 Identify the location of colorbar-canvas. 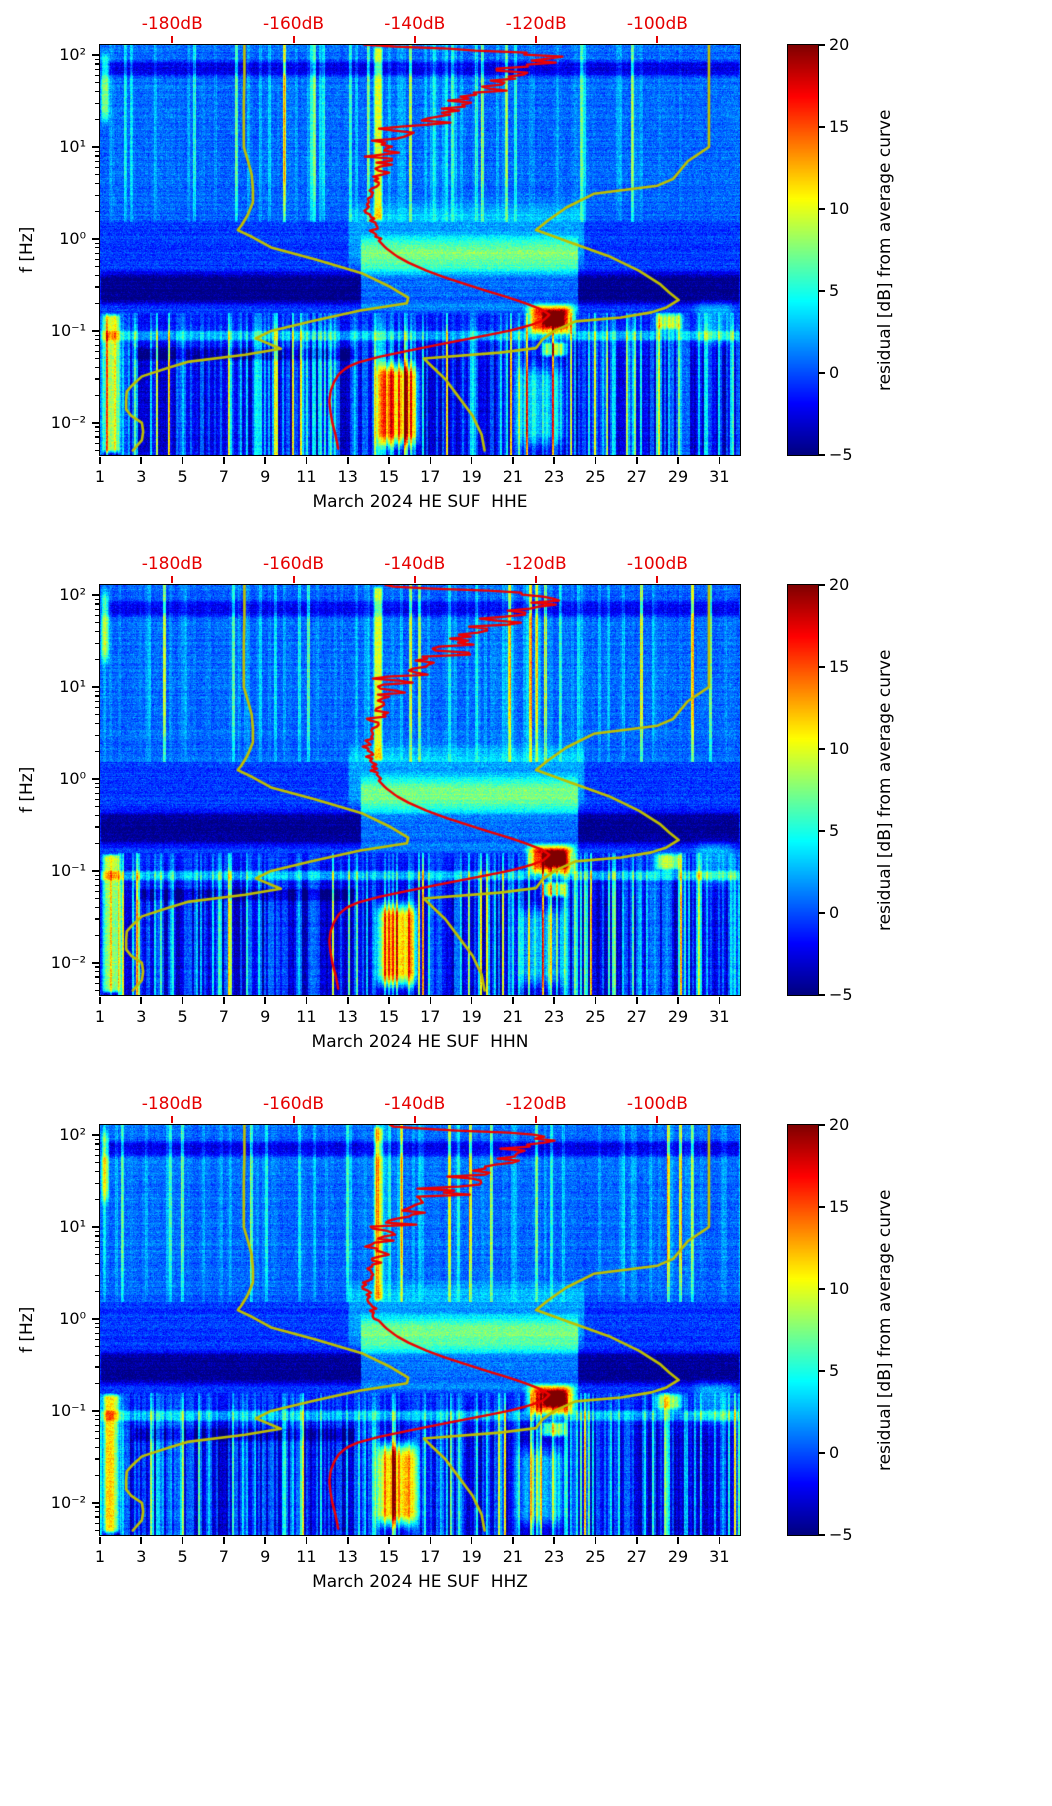
(803, 790).